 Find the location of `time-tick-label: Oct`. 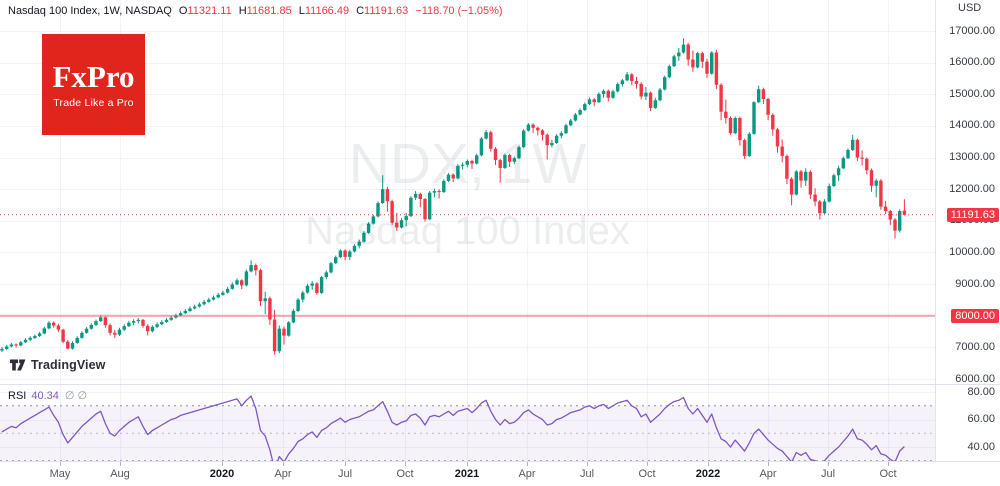

time-tick-label: Oct is located at coordinates (647, 474).